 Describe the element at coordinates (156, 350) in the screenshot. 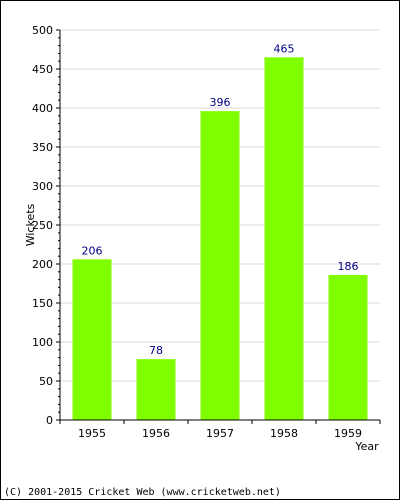

I see `data-label-1956: 78` at that location.